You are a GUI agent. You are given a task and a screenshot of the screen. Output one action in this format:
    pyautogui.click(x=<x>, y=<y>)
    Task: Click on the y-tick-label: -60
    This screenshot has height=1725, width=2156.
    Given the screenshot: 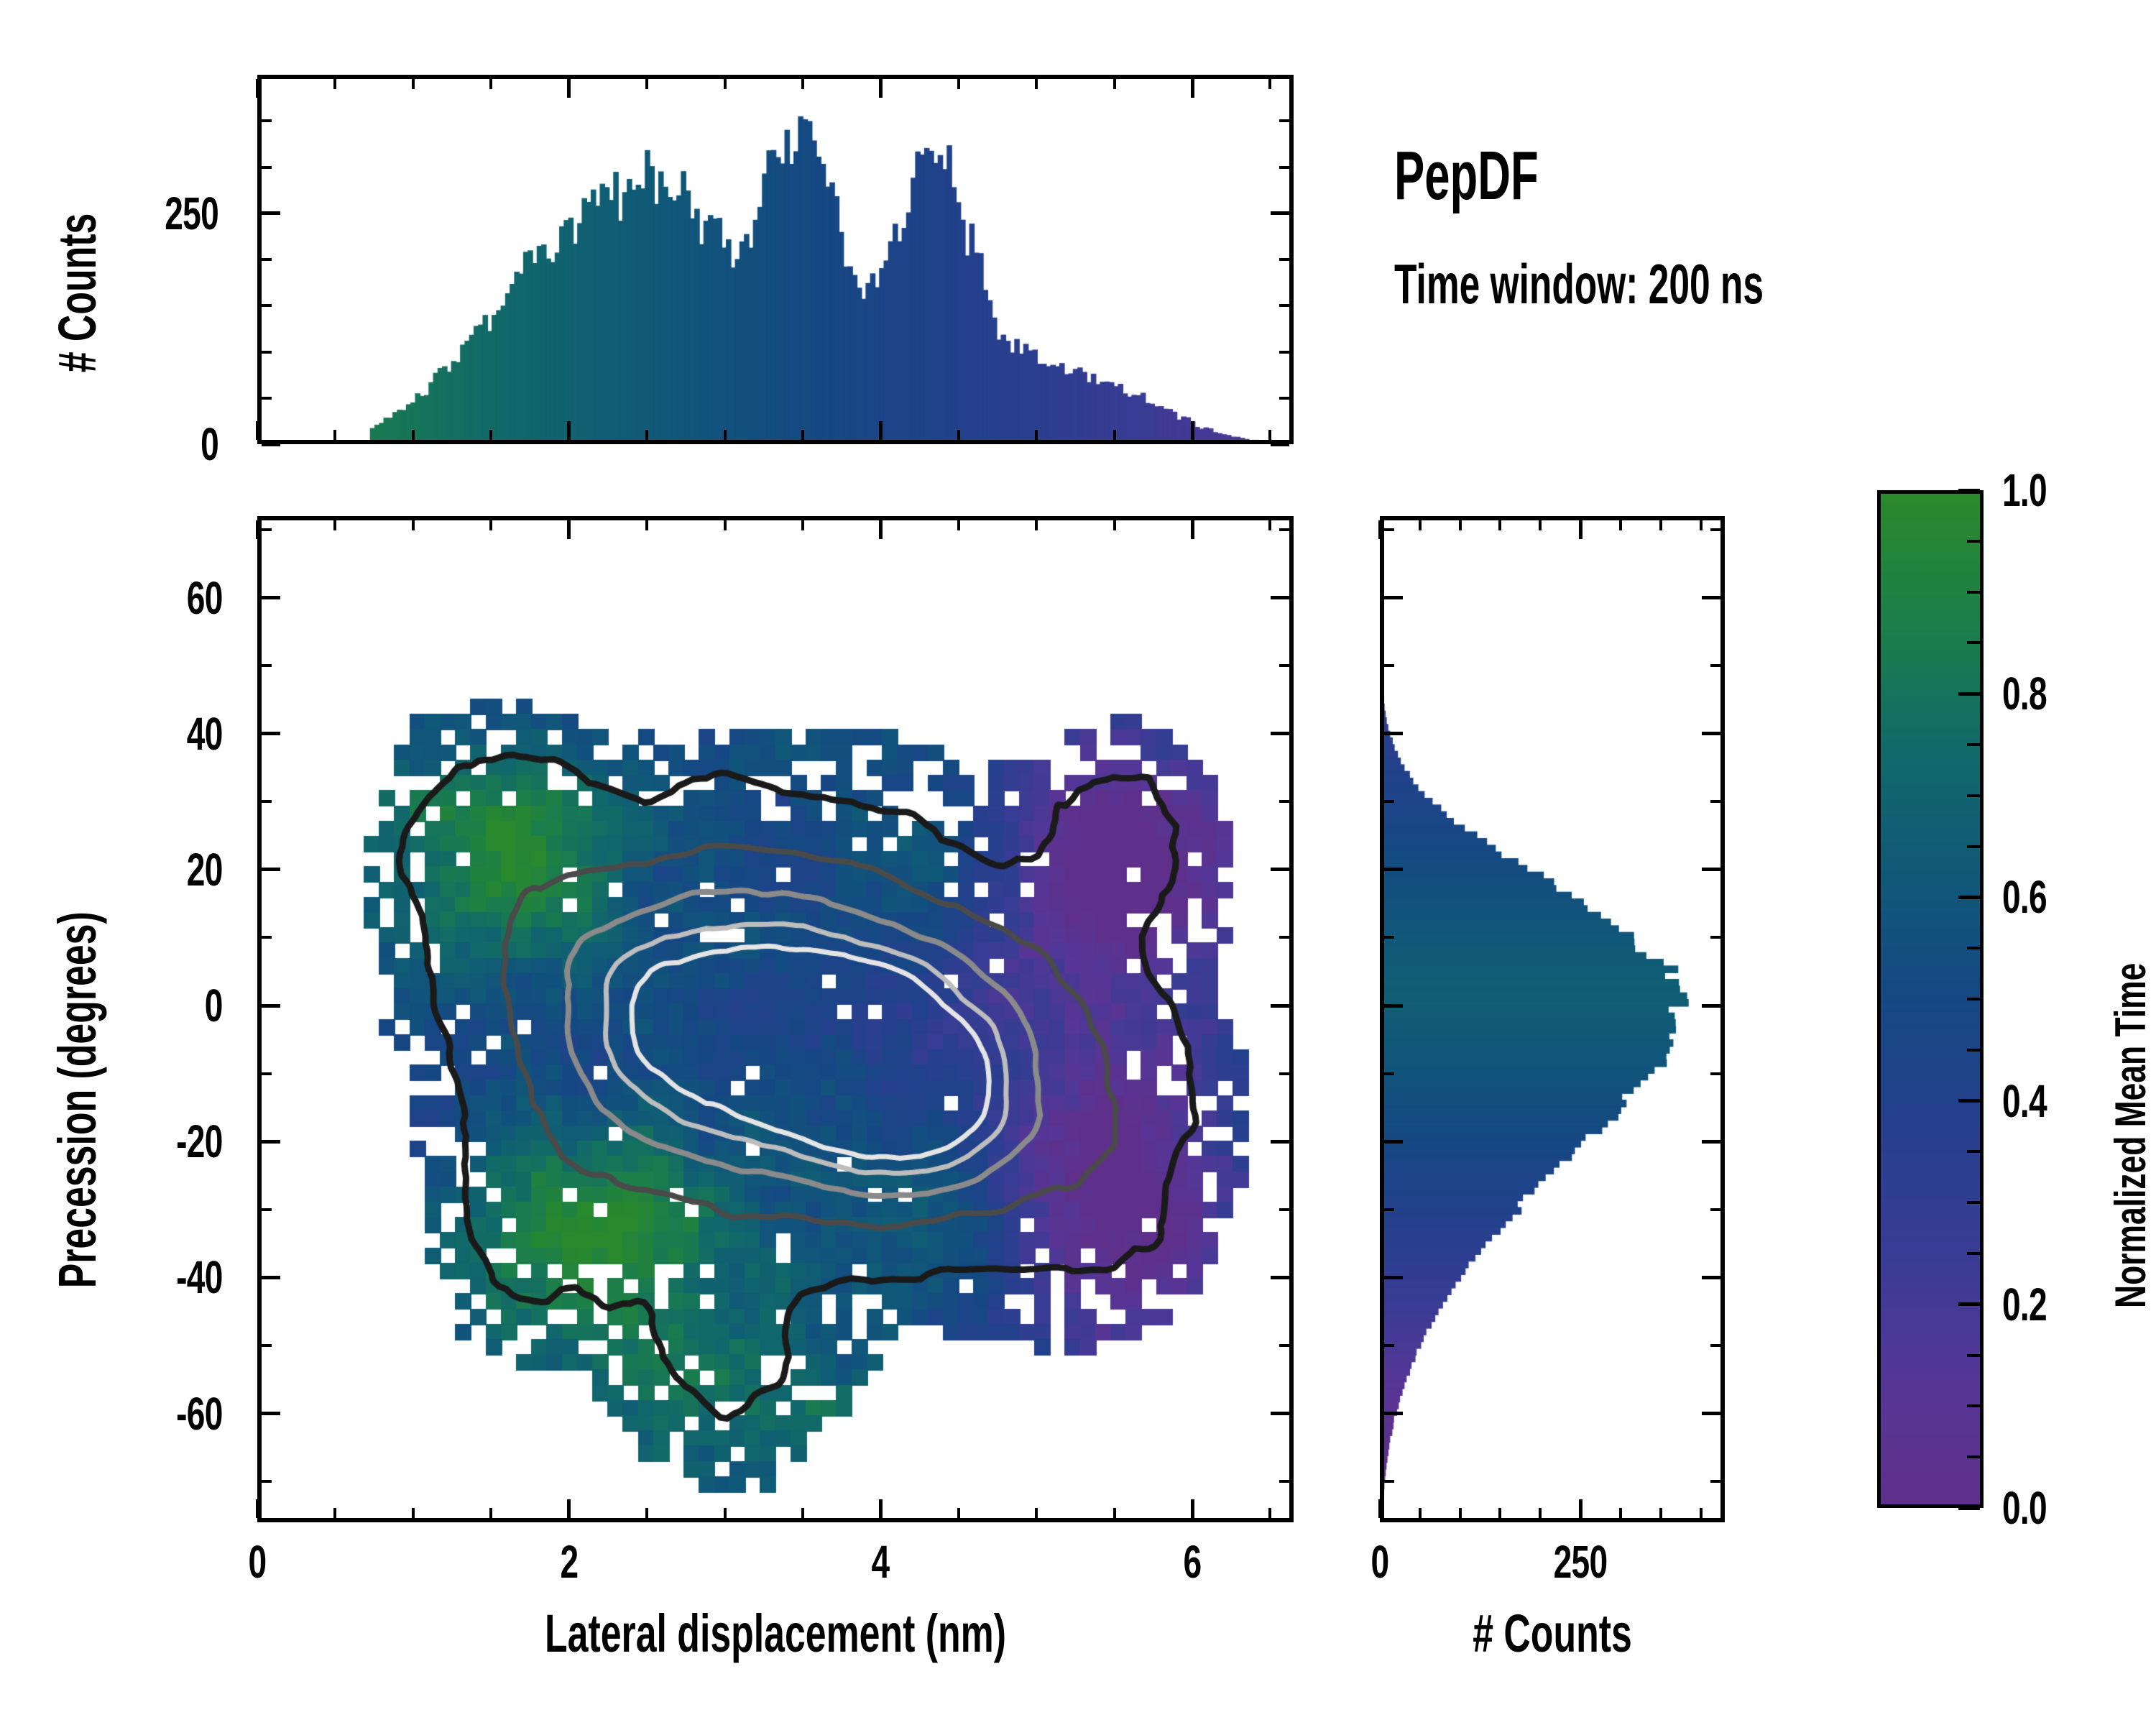 What is the action you would take?
    pyautogui.click(x=199, y=1413)
    